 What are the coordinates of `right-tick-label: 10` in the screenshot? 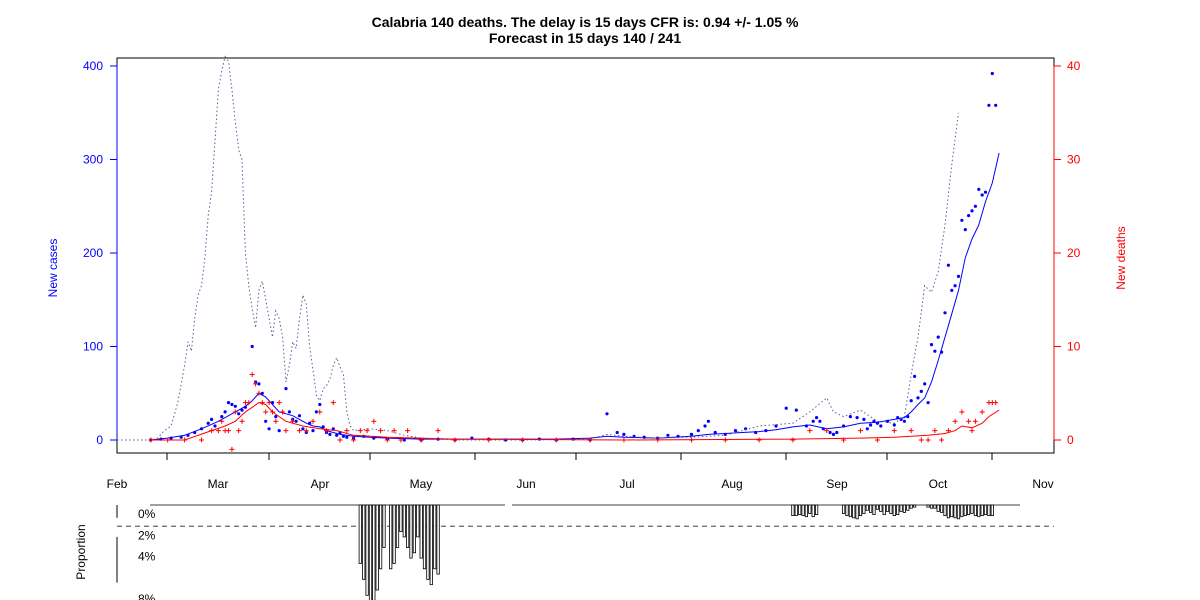 It's located at (1074, 347).